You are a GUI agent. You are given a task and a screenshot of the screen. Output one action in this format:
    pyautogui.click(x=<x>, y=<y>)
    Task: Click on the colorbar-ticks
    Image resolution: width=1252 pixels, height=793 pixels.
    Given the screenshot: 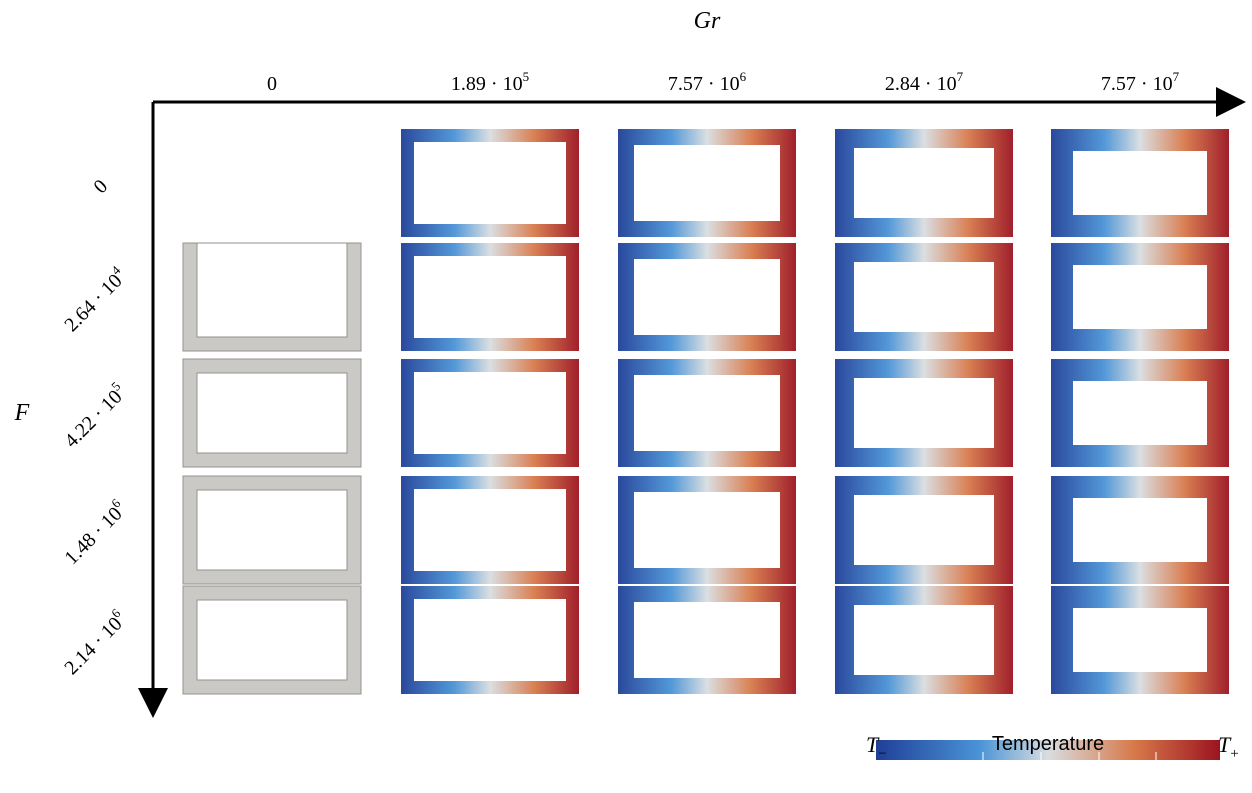 What is the action you would take?
    pyautogui.click(x=1069, y=756)
    